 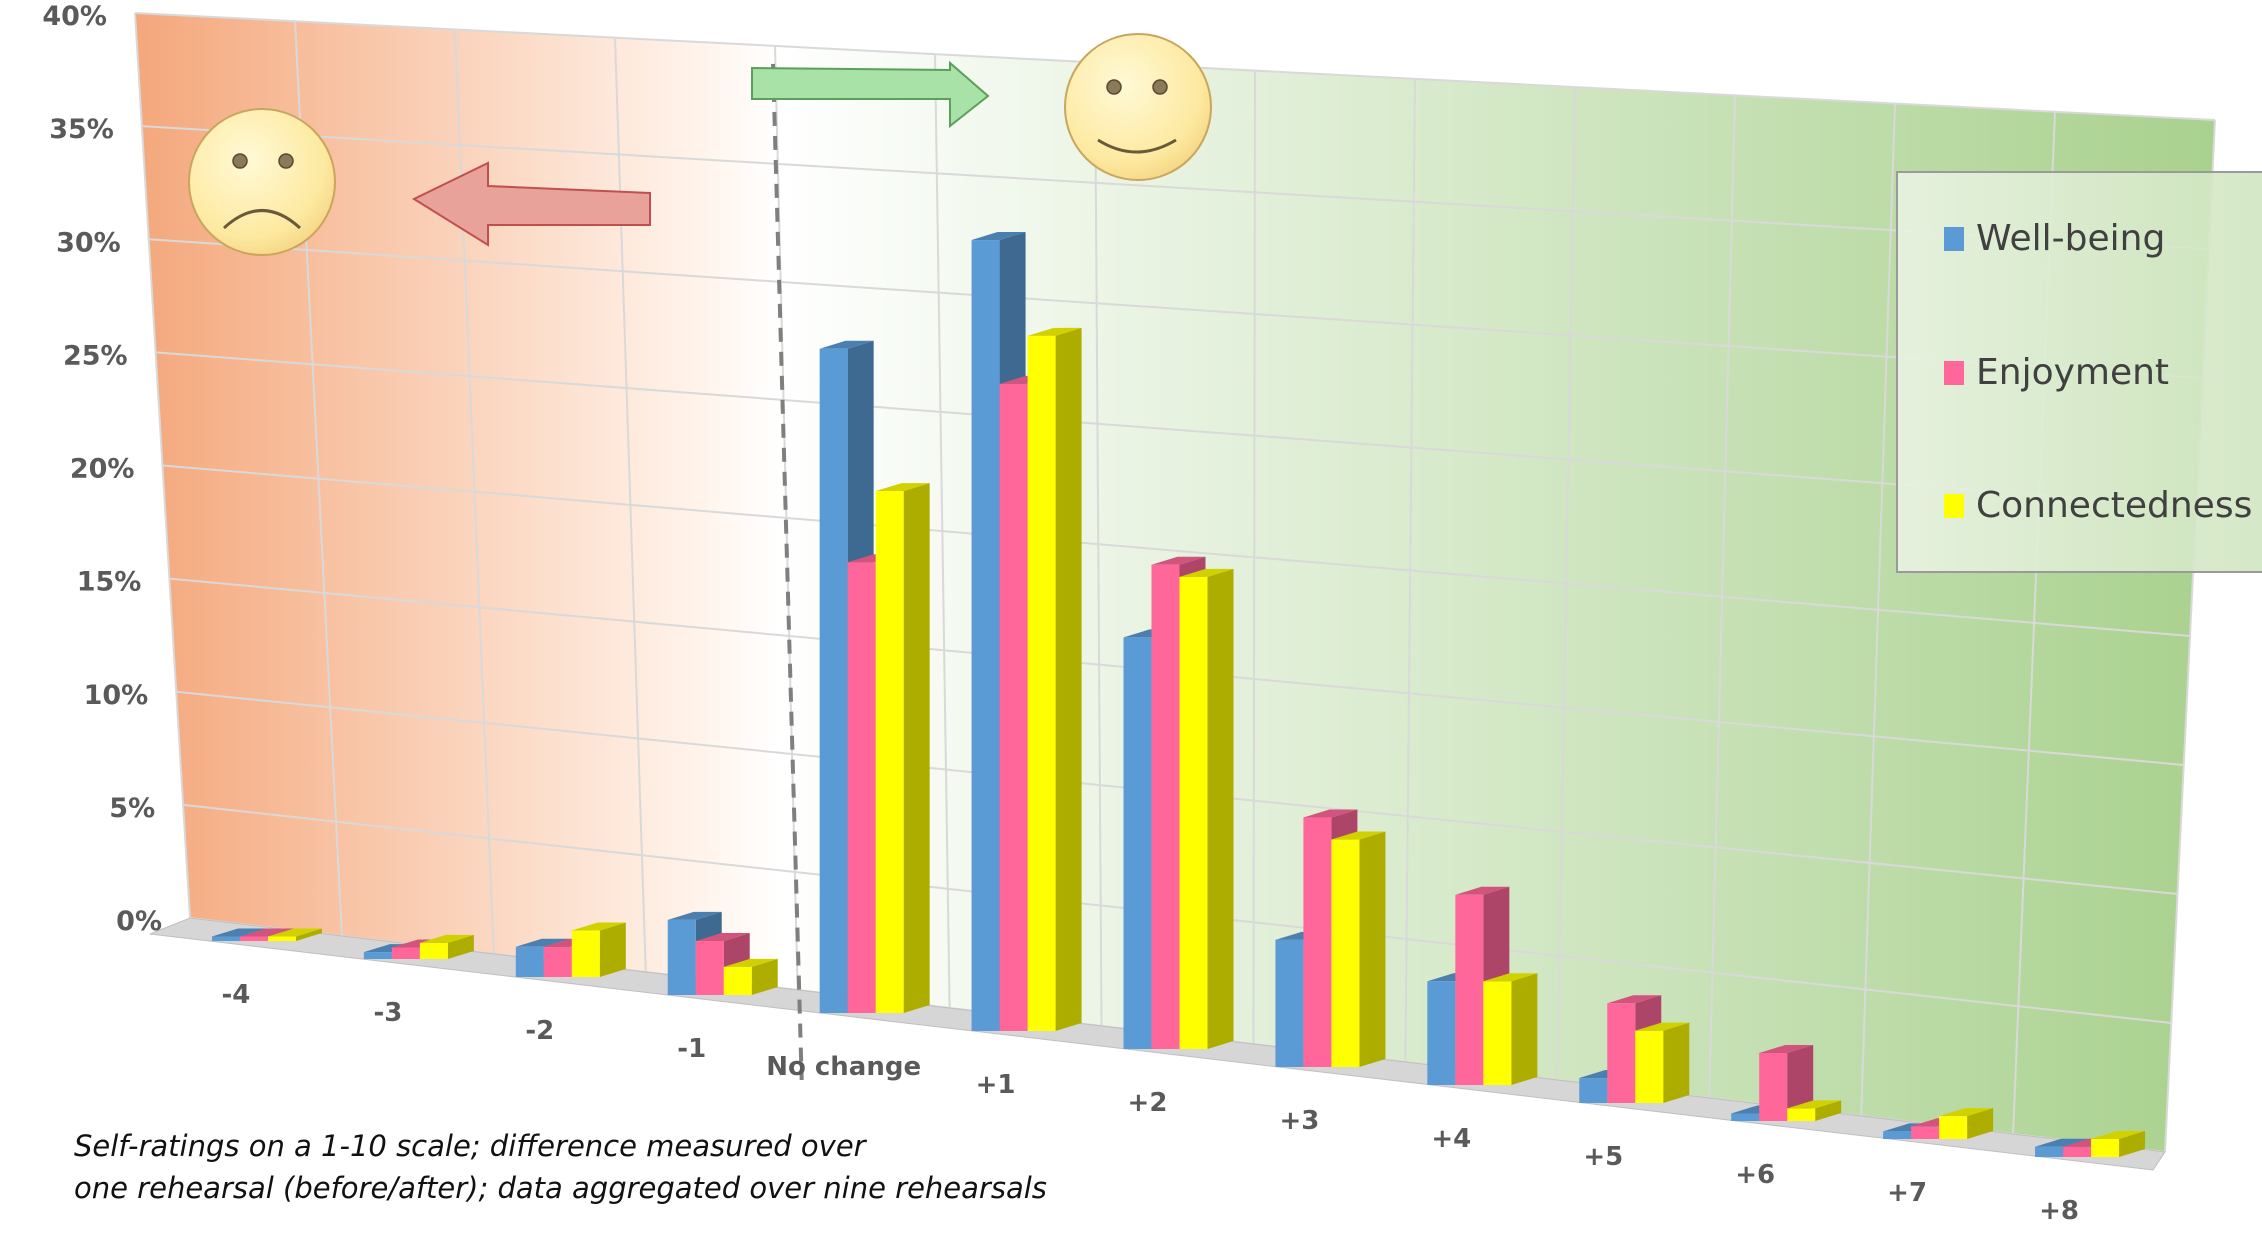 I want to click on x-tick-label: -2, so click(x=539, y=1031).